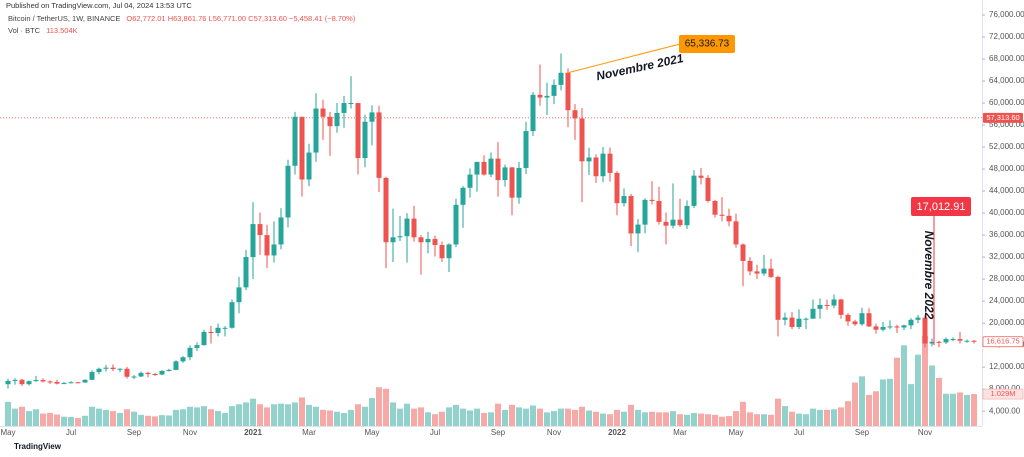  Describe the element at coordinates (1006, 366) in the screenshot. I see `y-tick-label: 12,000.00` at that location.